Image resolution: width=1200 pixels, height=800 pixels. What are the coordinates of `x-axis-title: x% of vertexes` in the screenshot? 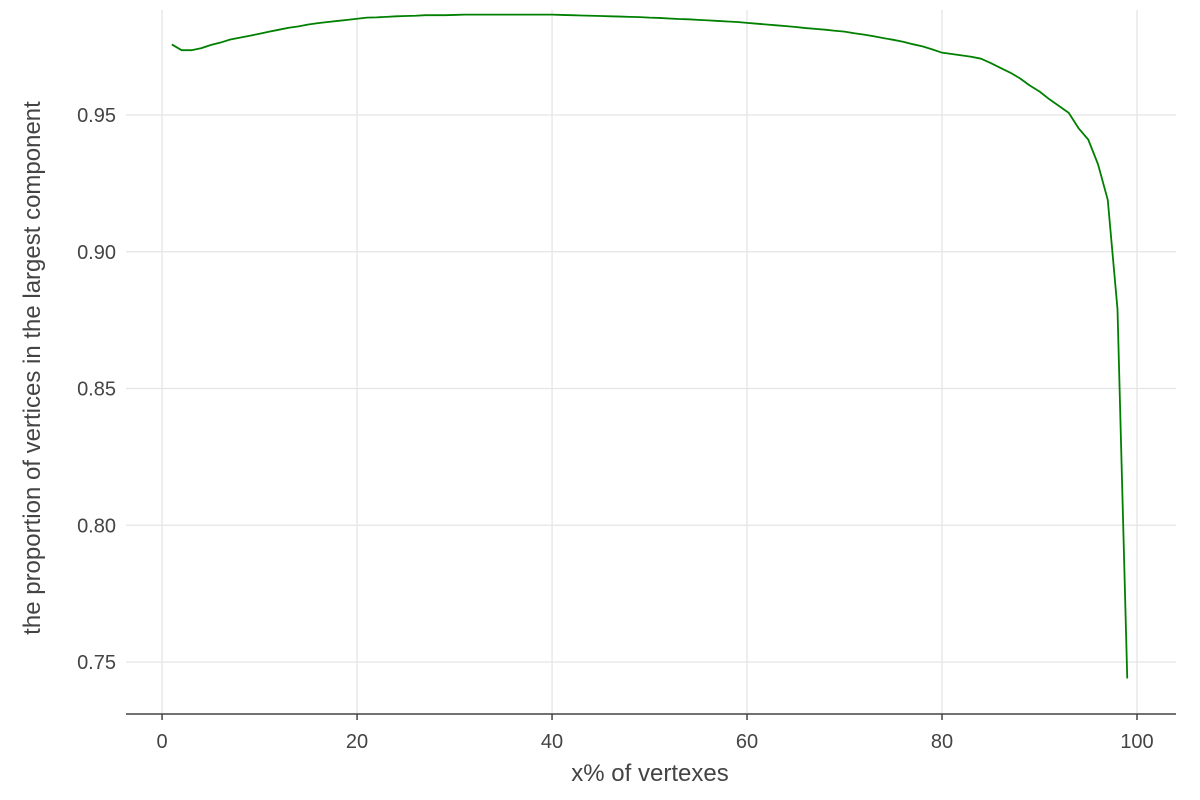 It's located at (649, 773).